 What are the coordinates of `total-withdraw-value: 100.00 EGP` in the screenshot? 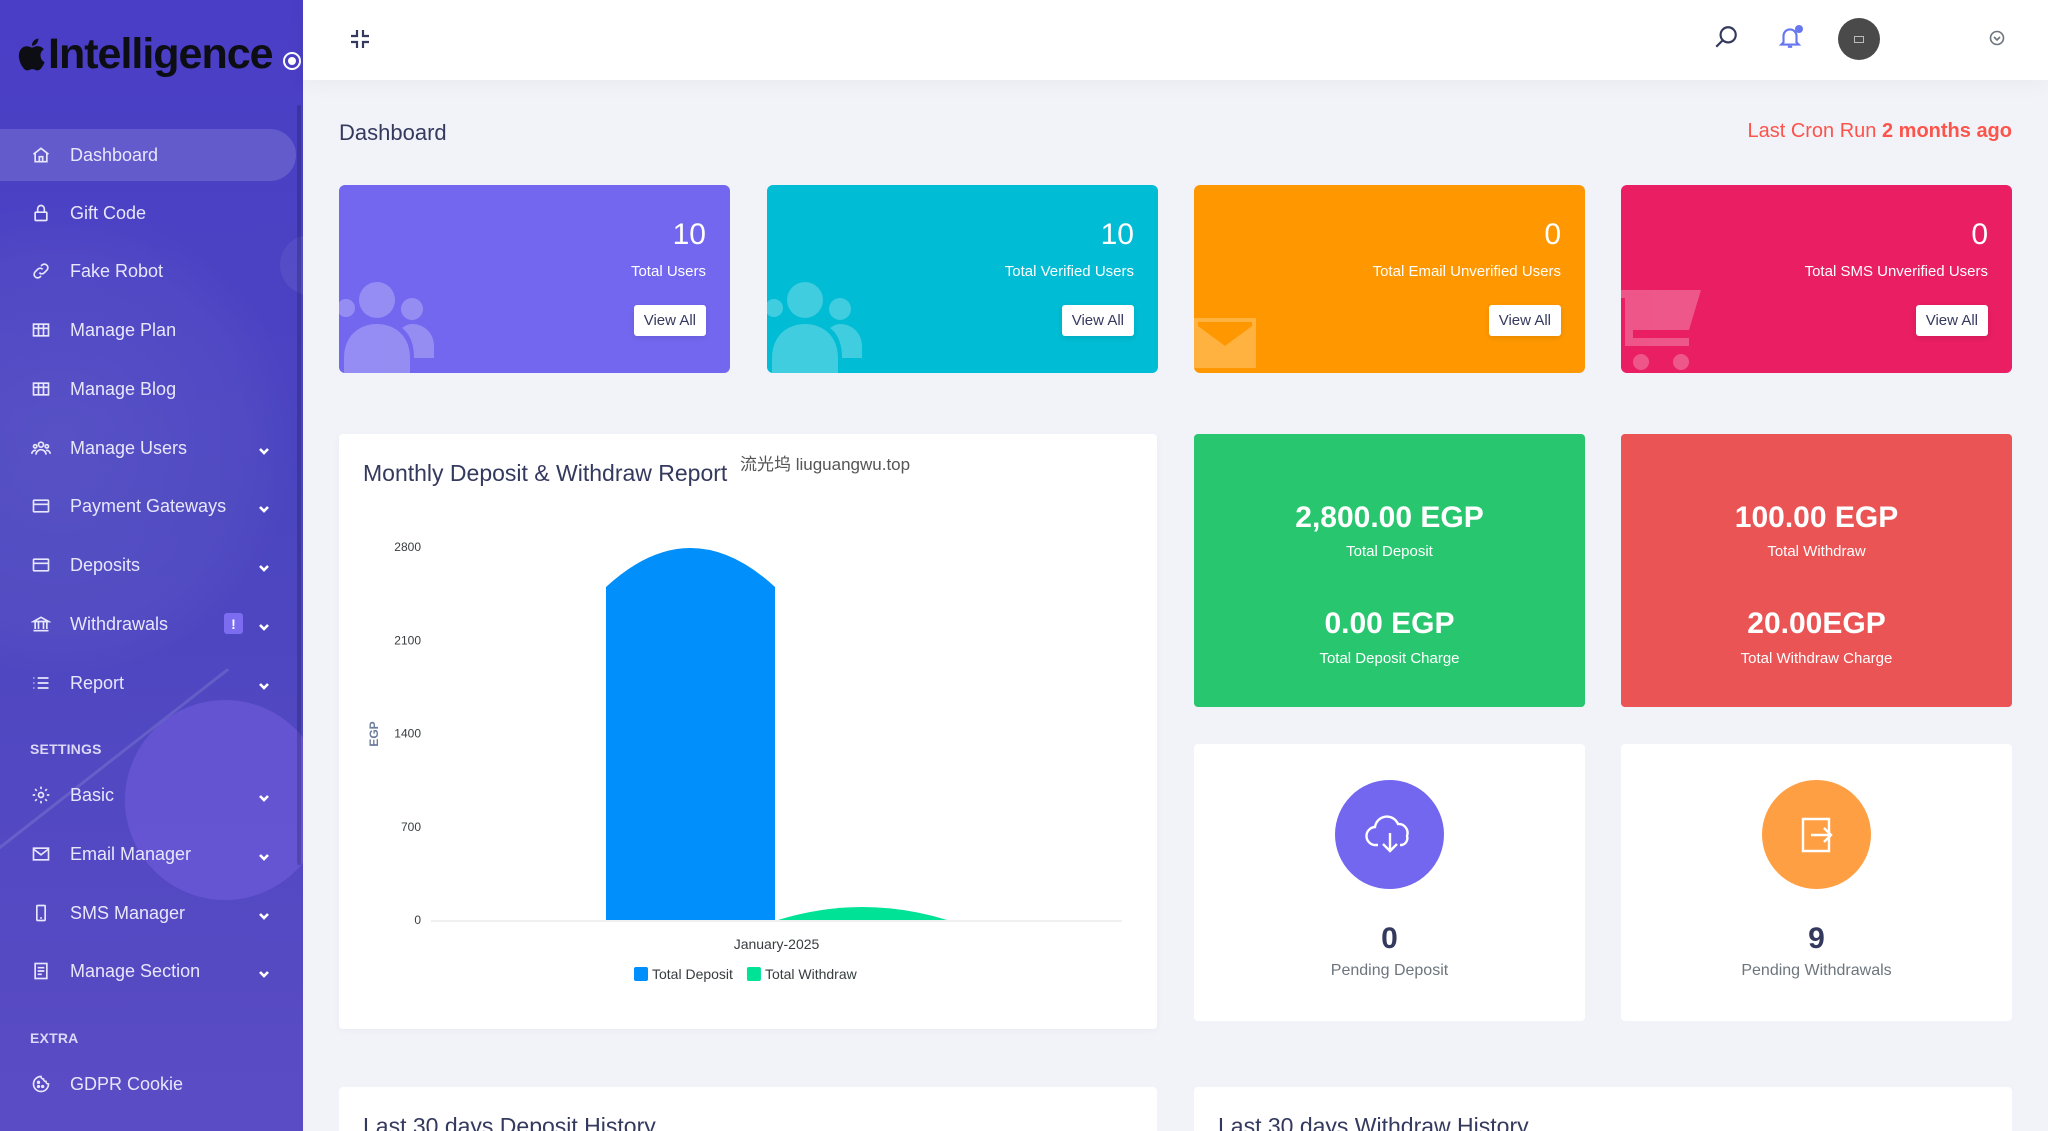 It's located at (1816, 517).